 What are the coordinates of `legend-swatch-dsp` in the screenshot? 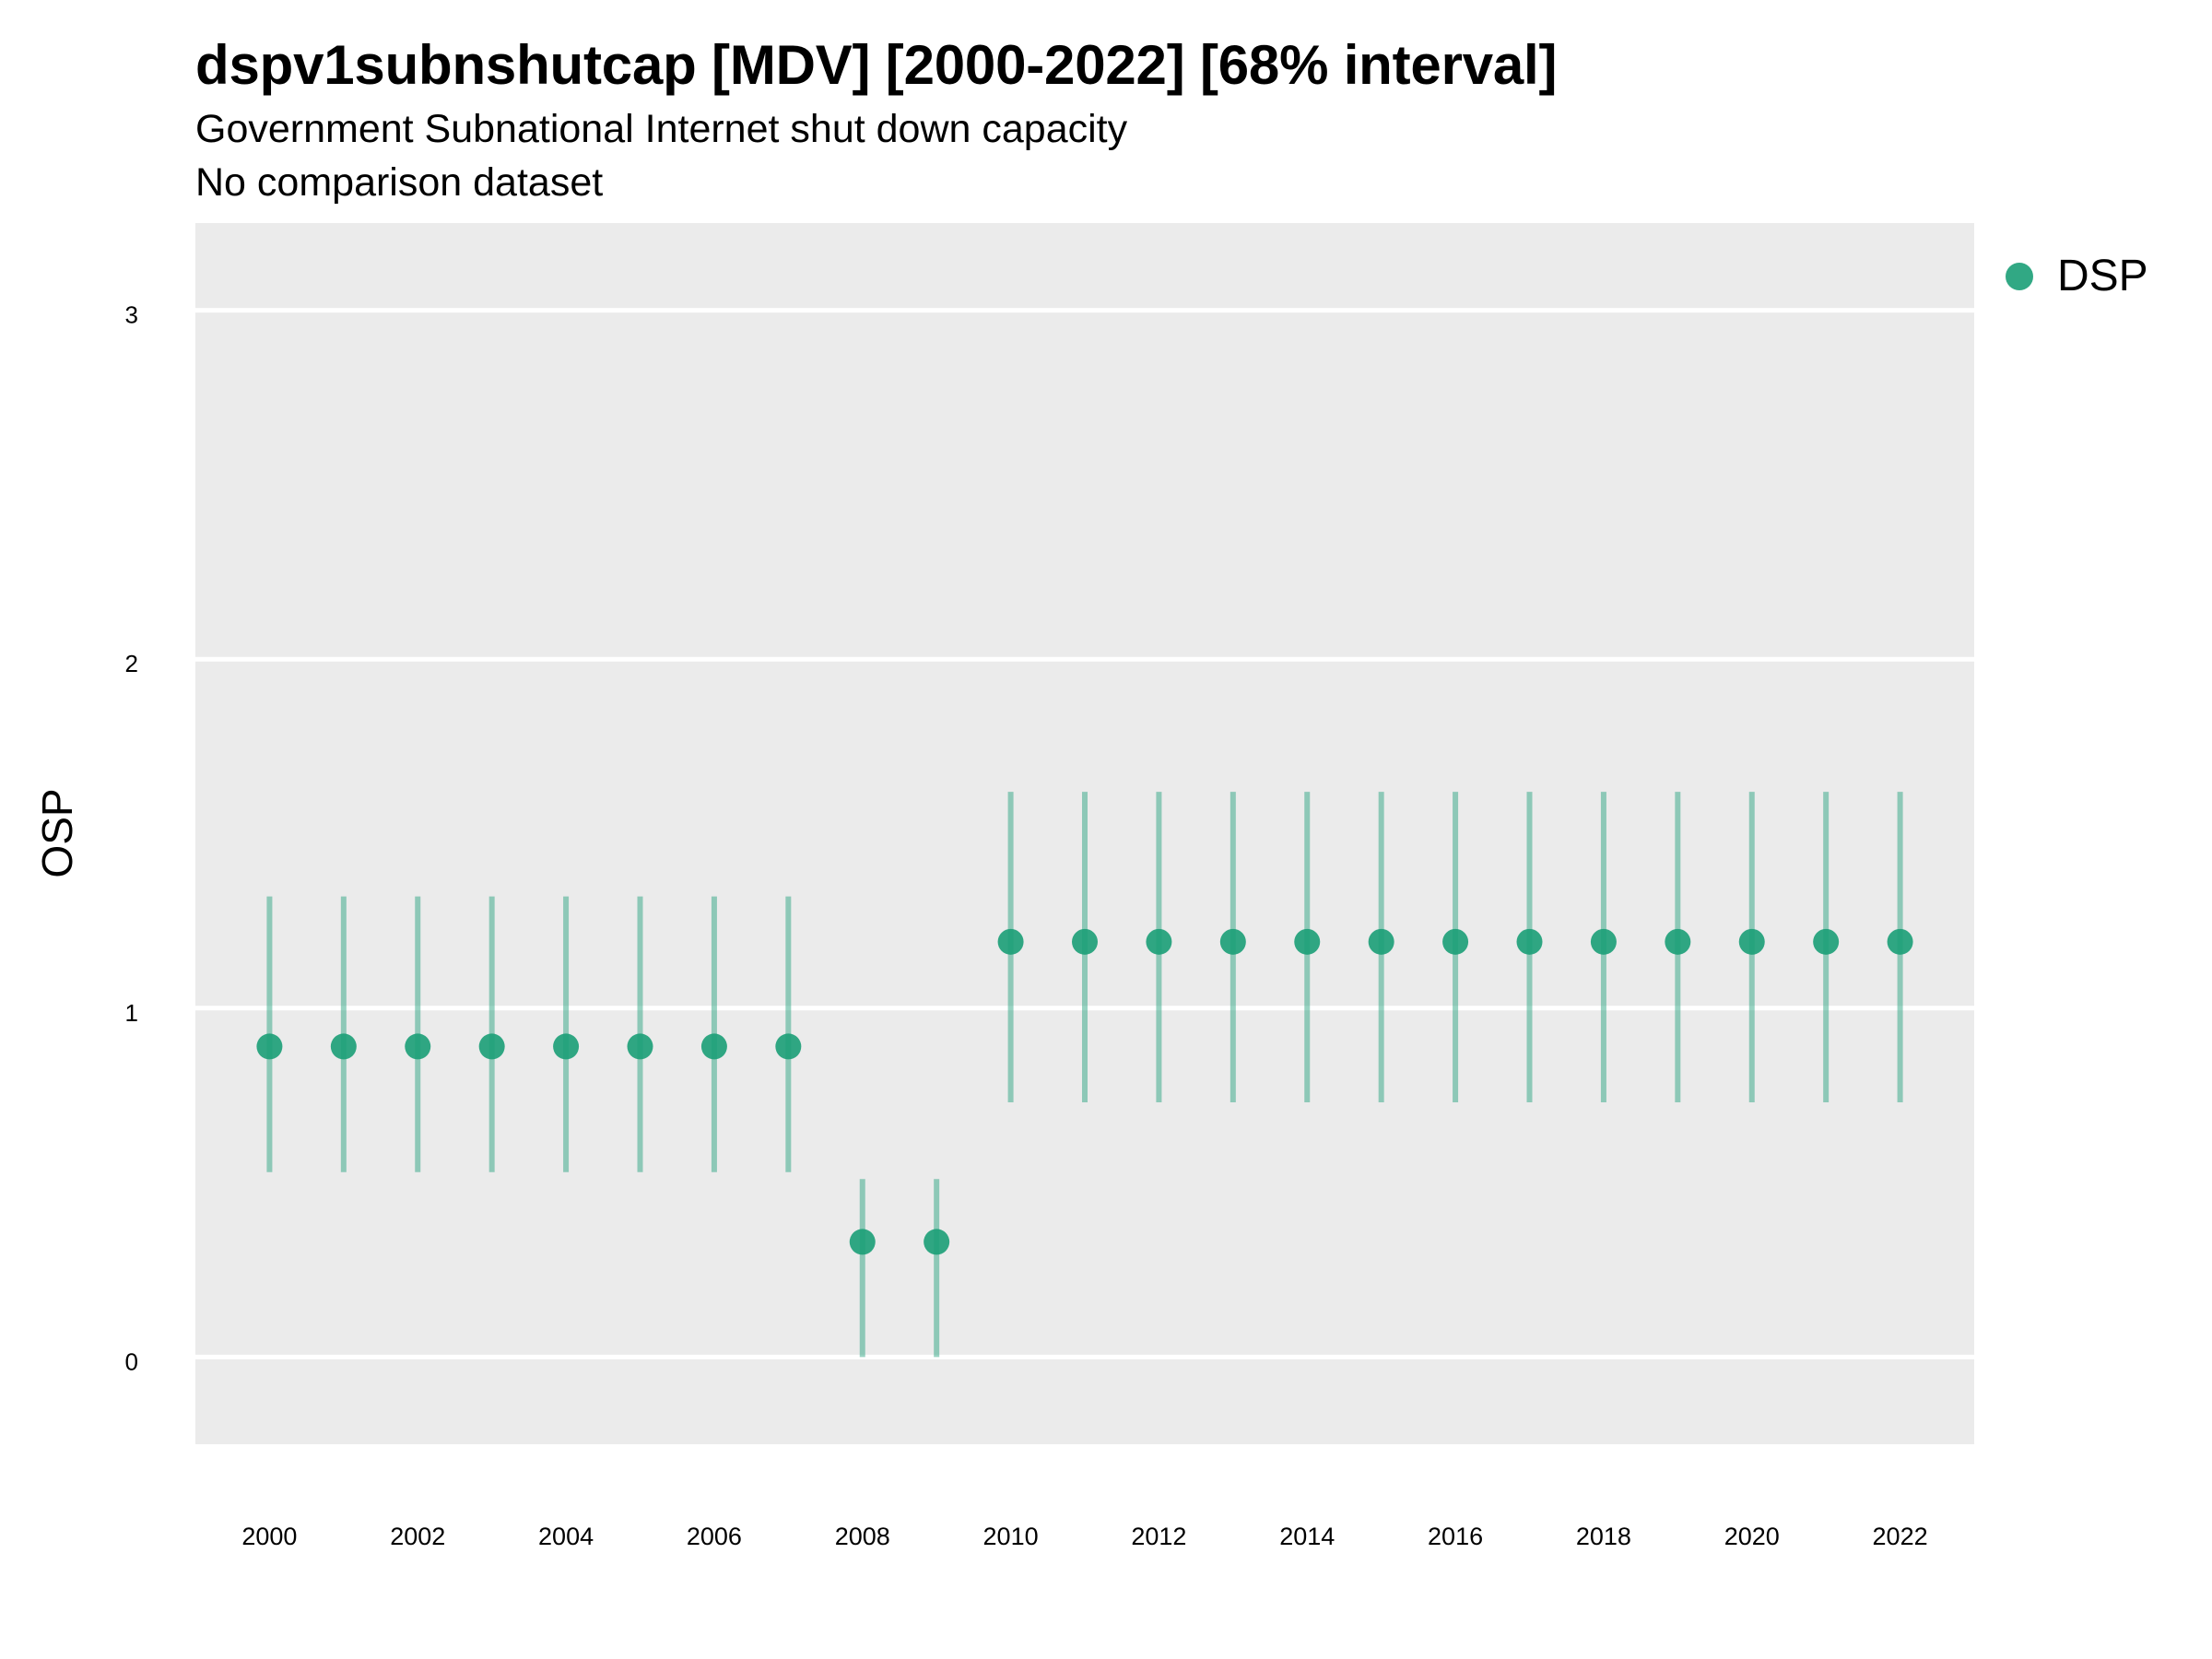 It's located at (2019, 276).